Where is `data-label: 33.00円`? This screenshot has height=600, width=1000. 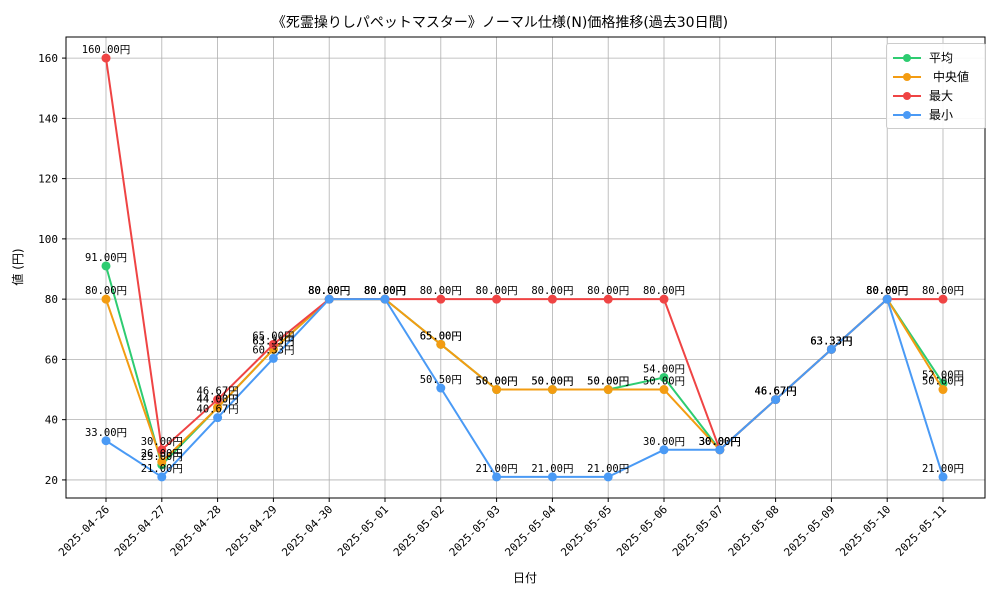 data-label: 33.00円 is located at coordinates (106, 433).